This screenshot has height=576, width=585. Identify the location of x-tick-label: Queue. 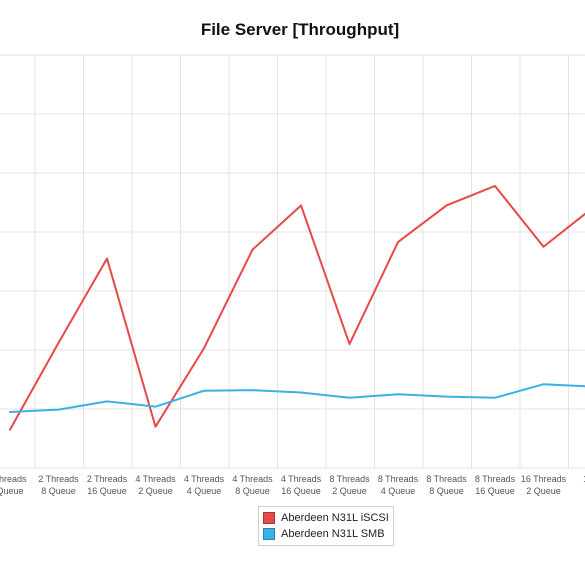
(12, 491).